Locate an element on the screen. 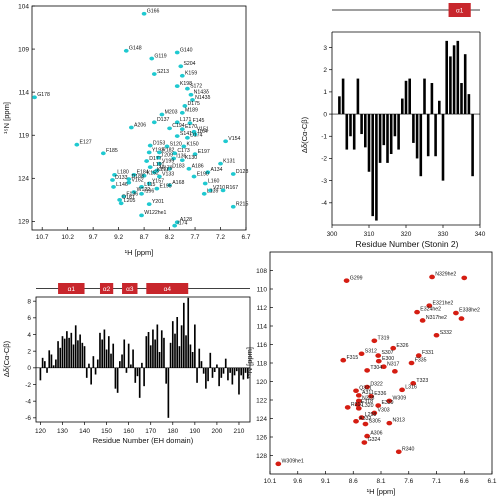 The image size is (500, 500). y-tick-label: 3 is located at coordinates (325, 48).